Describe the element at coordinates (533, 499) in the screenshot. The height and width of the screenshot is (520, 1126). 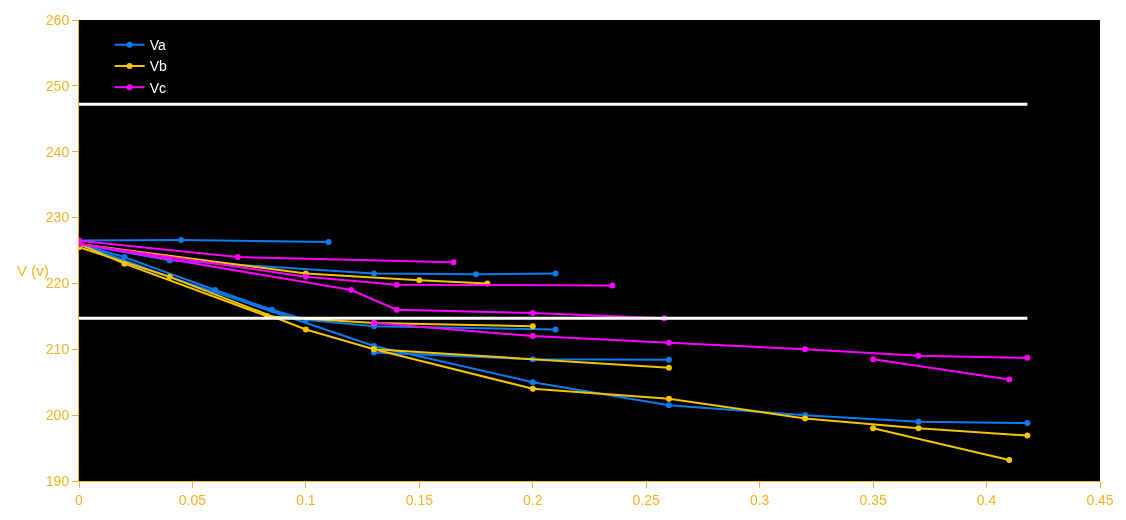
I see `x-tick-label: 0.2` at that location.